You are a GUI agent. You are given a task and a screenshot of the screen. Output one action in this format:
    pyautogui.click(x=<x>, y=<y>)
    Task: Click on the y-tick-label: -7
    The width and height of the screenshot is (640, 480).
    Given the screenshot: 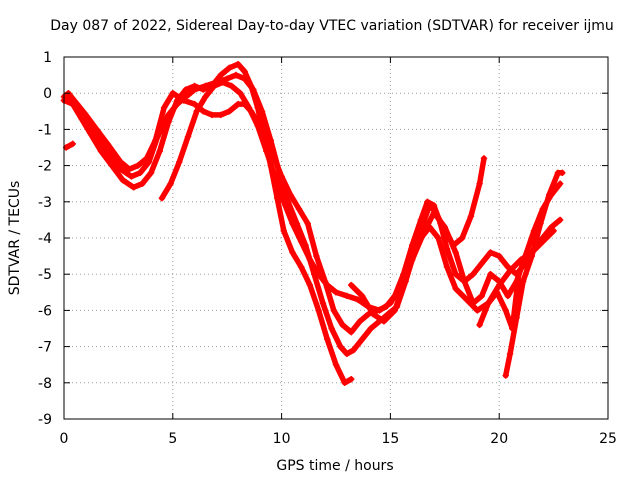 What is the action you would take?
    pyautogui.click(x=45, y=348)
    